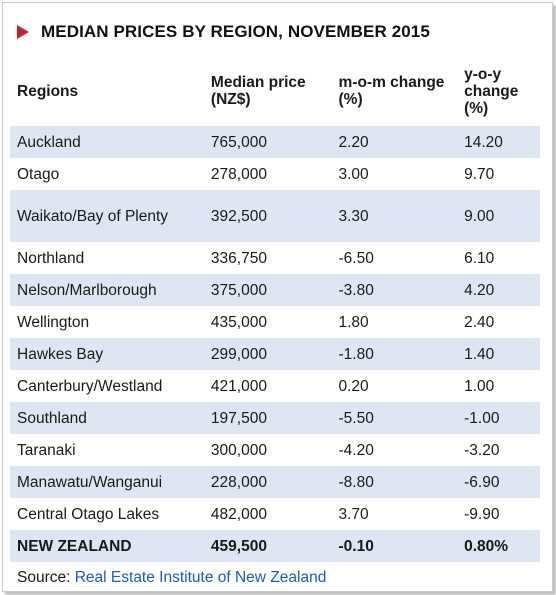  What do you see at coordinates (238, 258) in the screenshot?
I see `cell-median: 336,750` at bounding box center [238, 258].